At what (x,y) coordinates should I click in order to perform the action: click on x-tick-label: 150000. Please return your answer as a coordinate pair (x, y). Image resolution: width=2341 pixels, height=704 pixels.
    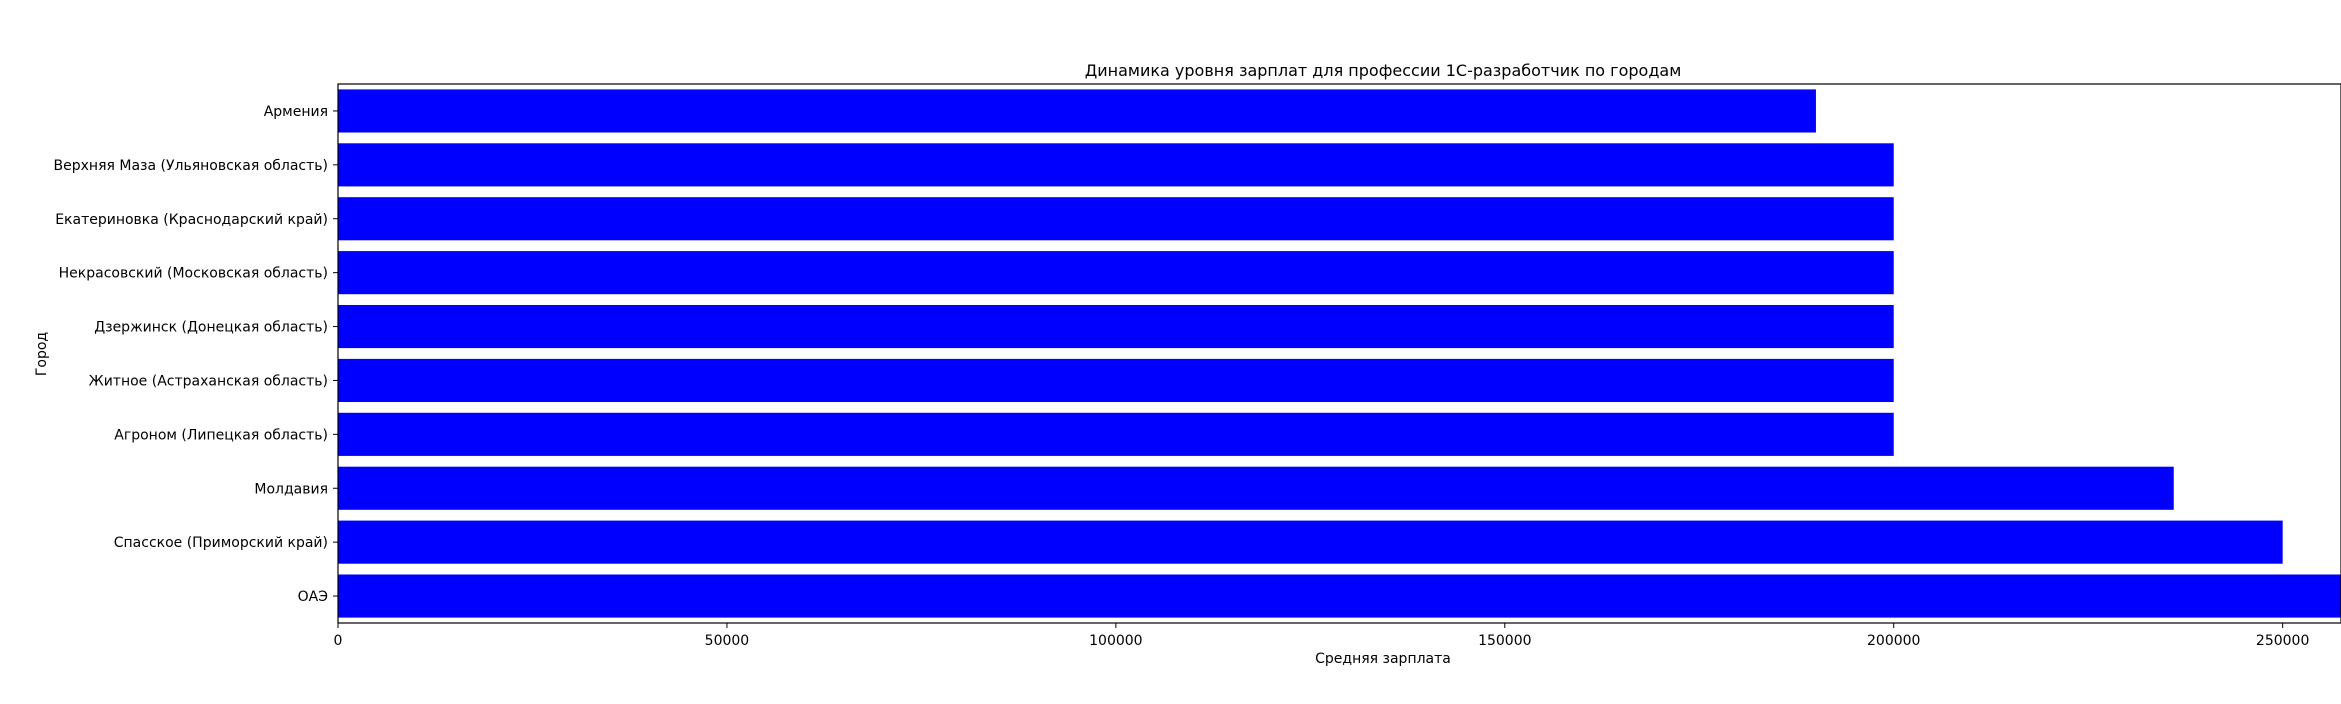
    Looking at the image, I should click on (1504, 641).